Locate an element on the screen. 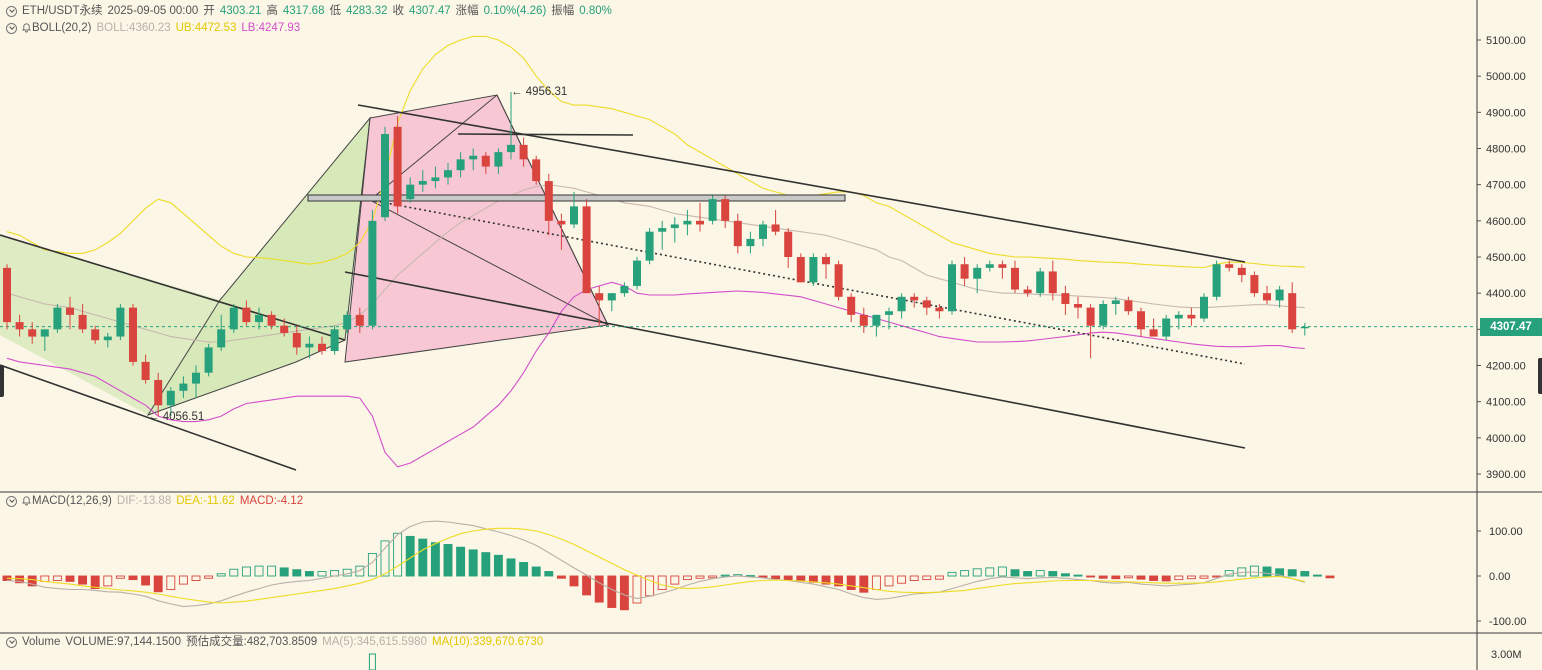 The height and width of the screenshot is (670, 1542). macd-name: MACD(12,26,9) is located at coordinates (72, 501).